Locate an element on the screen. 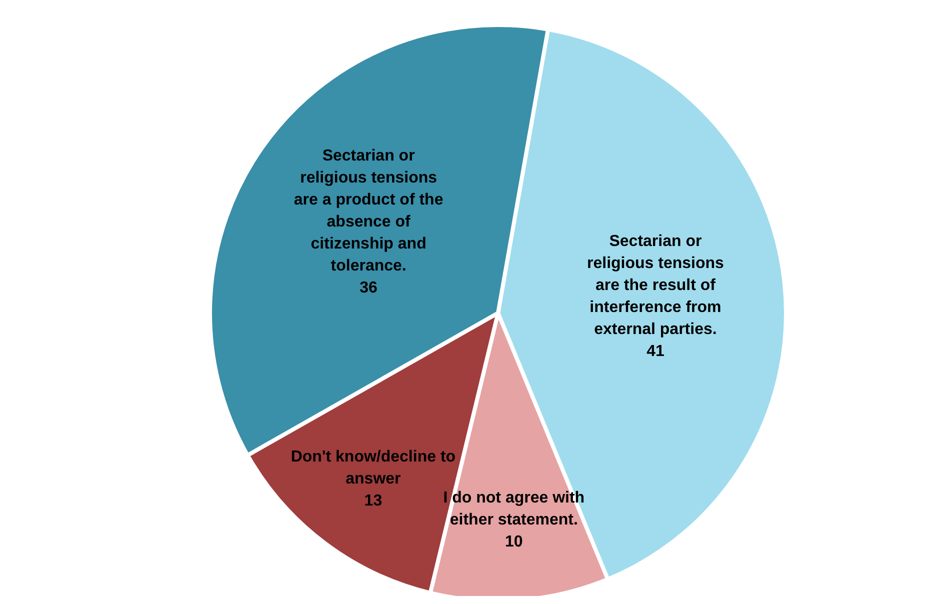 The image size is (941, 604). slice-label: Don't know/decline to answer is located at coordinates (373, 468).